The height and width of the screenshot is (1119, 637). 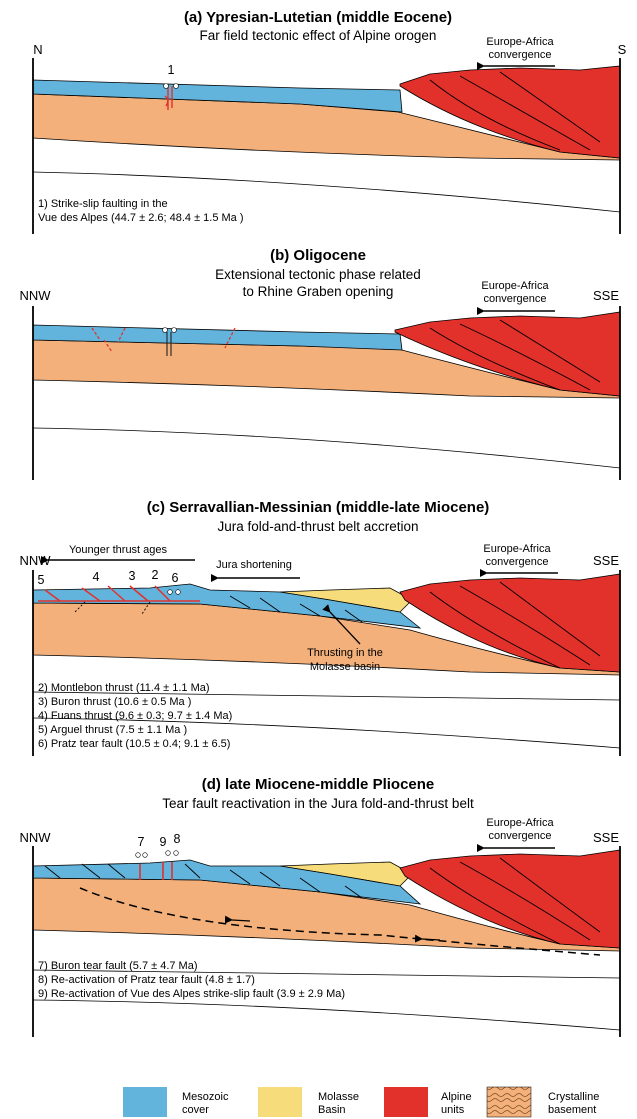 What do you see at coordinates (203, 881) in the screenshot?
I see `panel-d-jura-thrusts` at bounding box center [203, 881].